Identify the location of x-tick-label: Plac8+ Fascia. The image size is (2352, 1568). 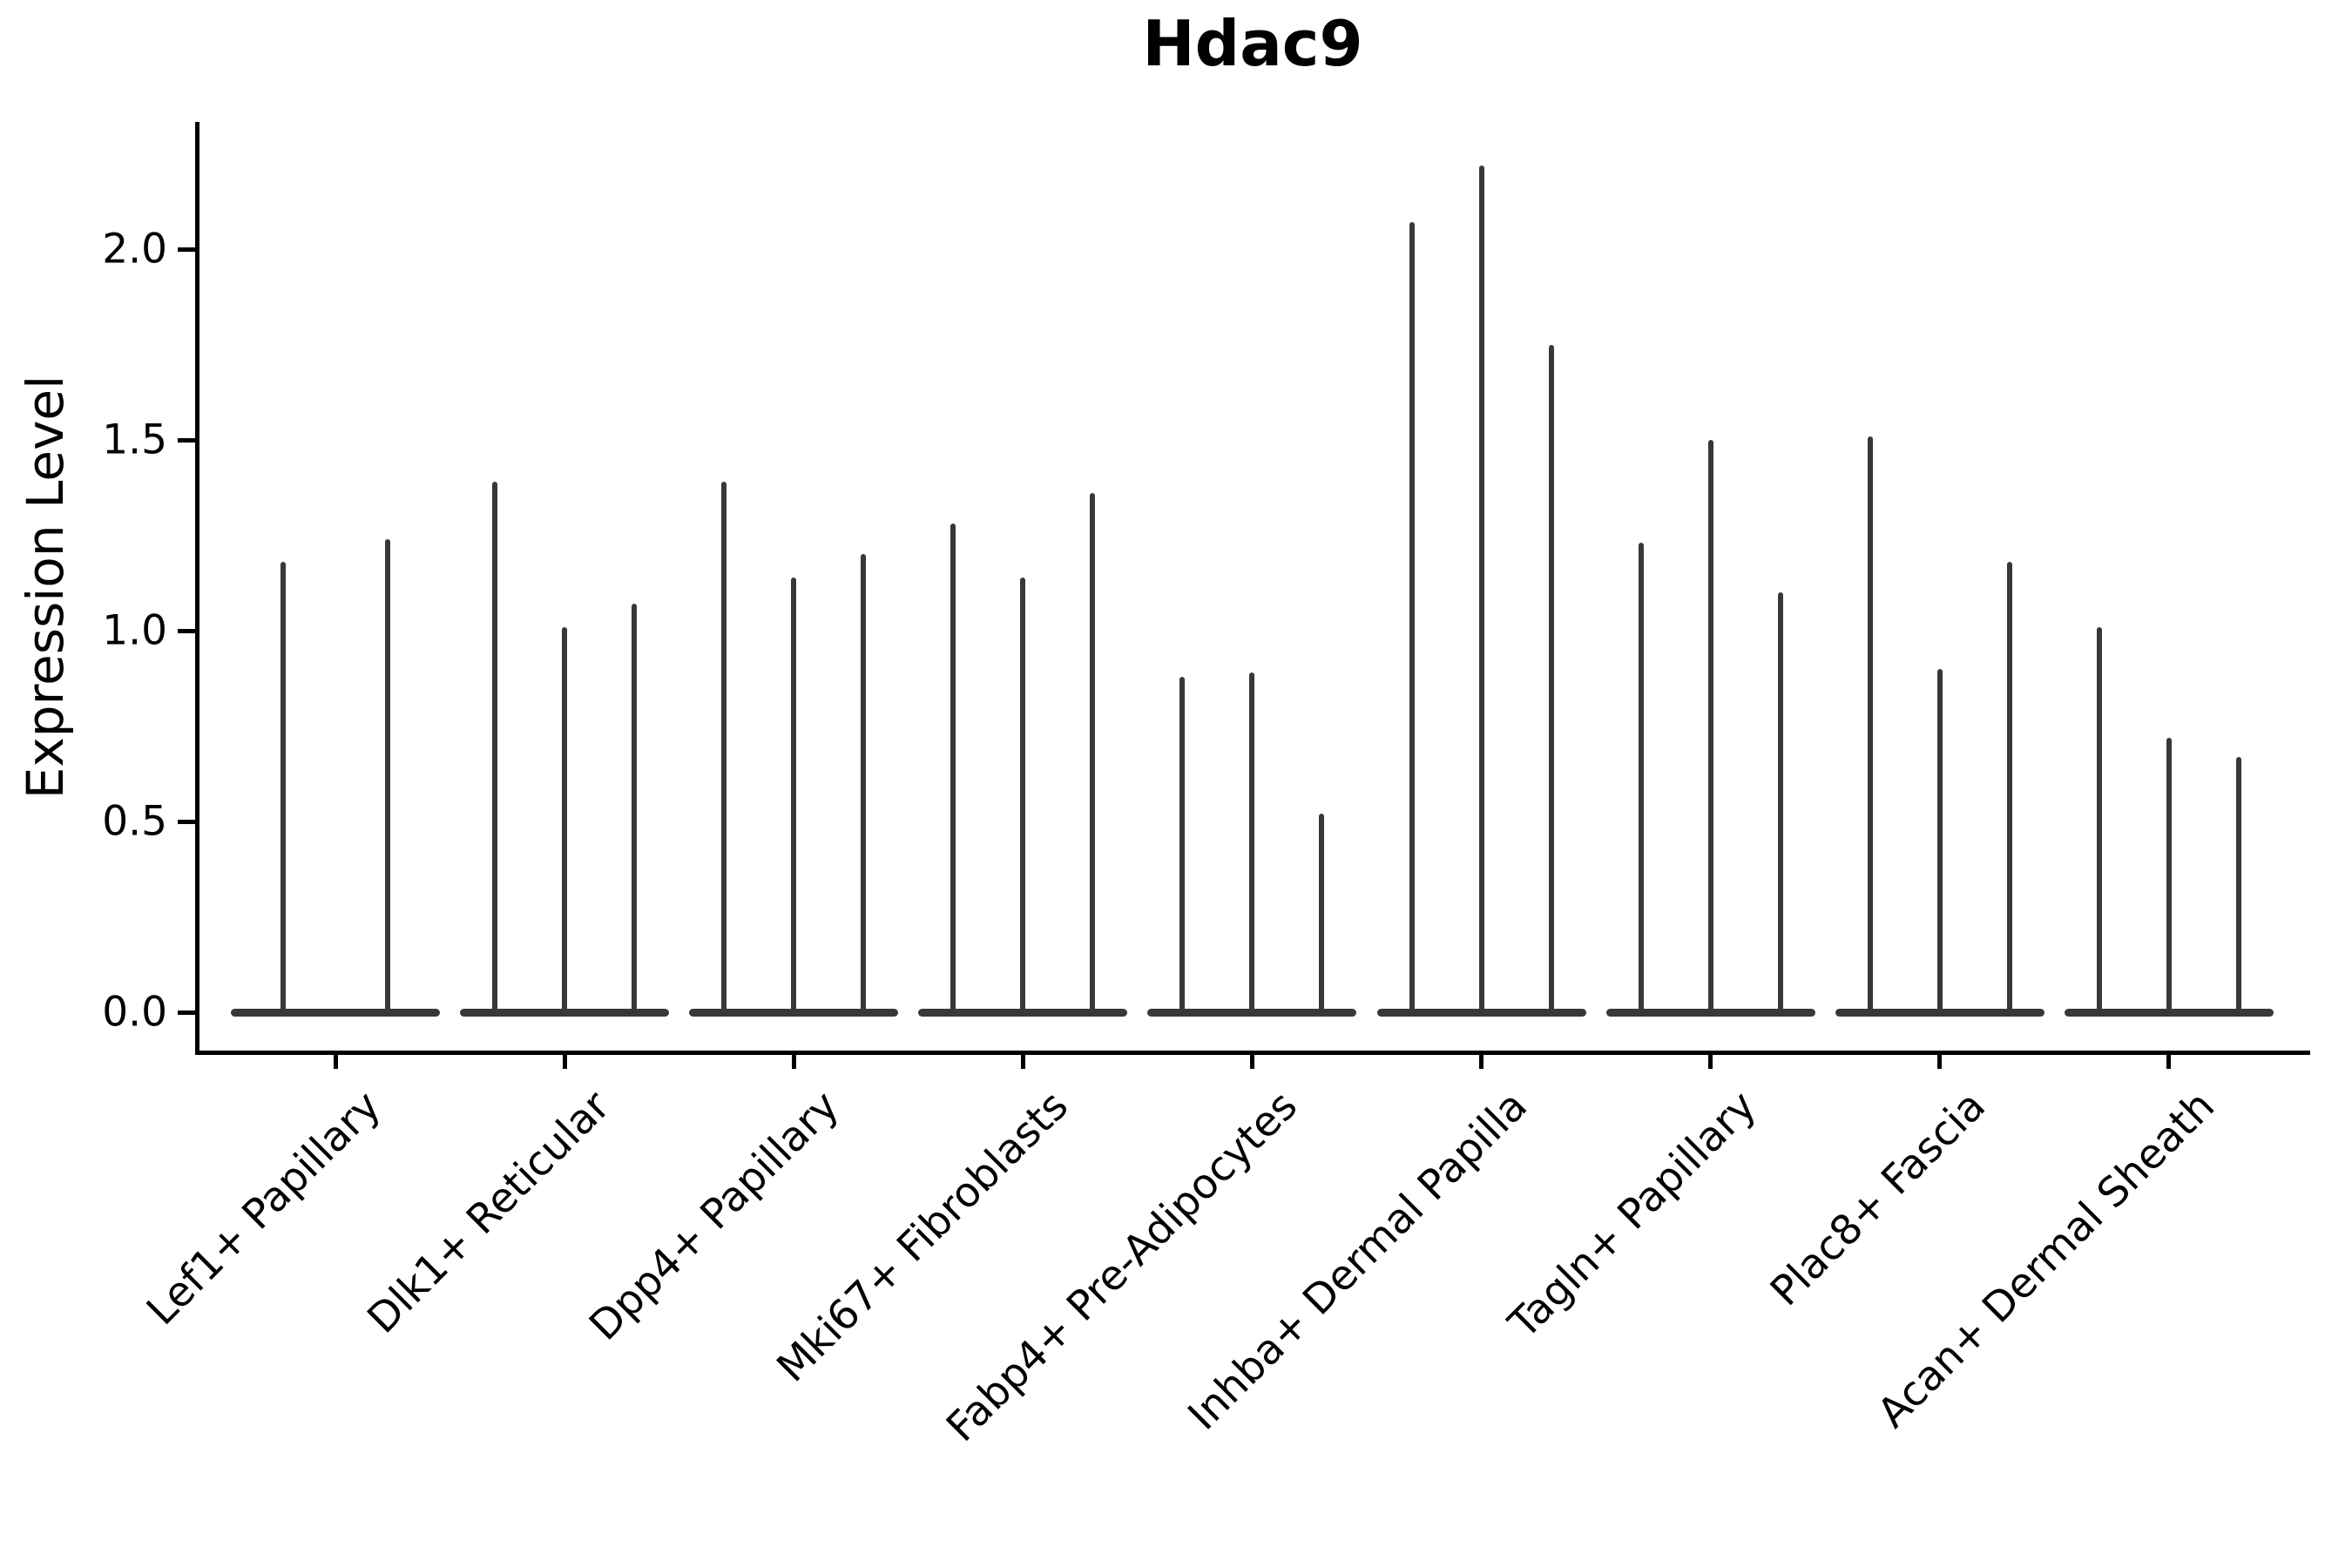
(1878, 1198).